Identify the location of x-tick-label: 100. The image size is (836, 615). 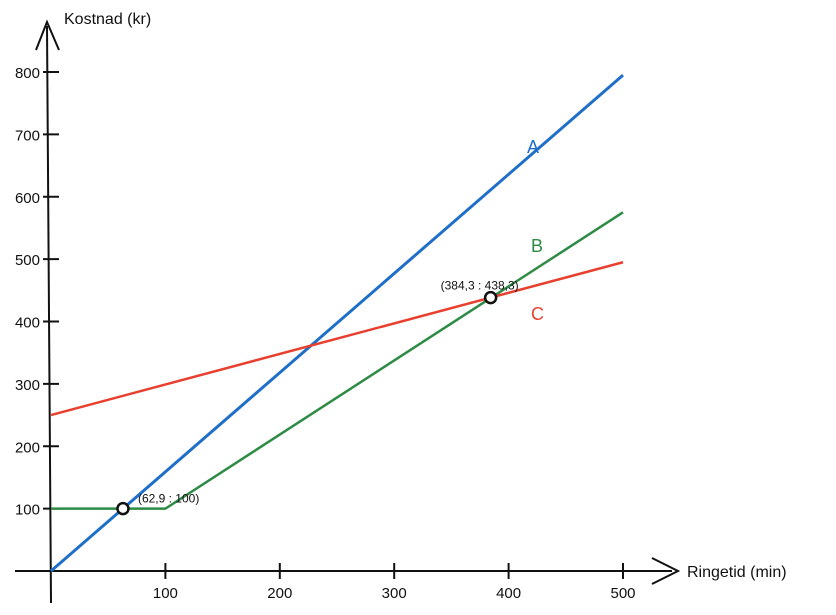
(165, 593).